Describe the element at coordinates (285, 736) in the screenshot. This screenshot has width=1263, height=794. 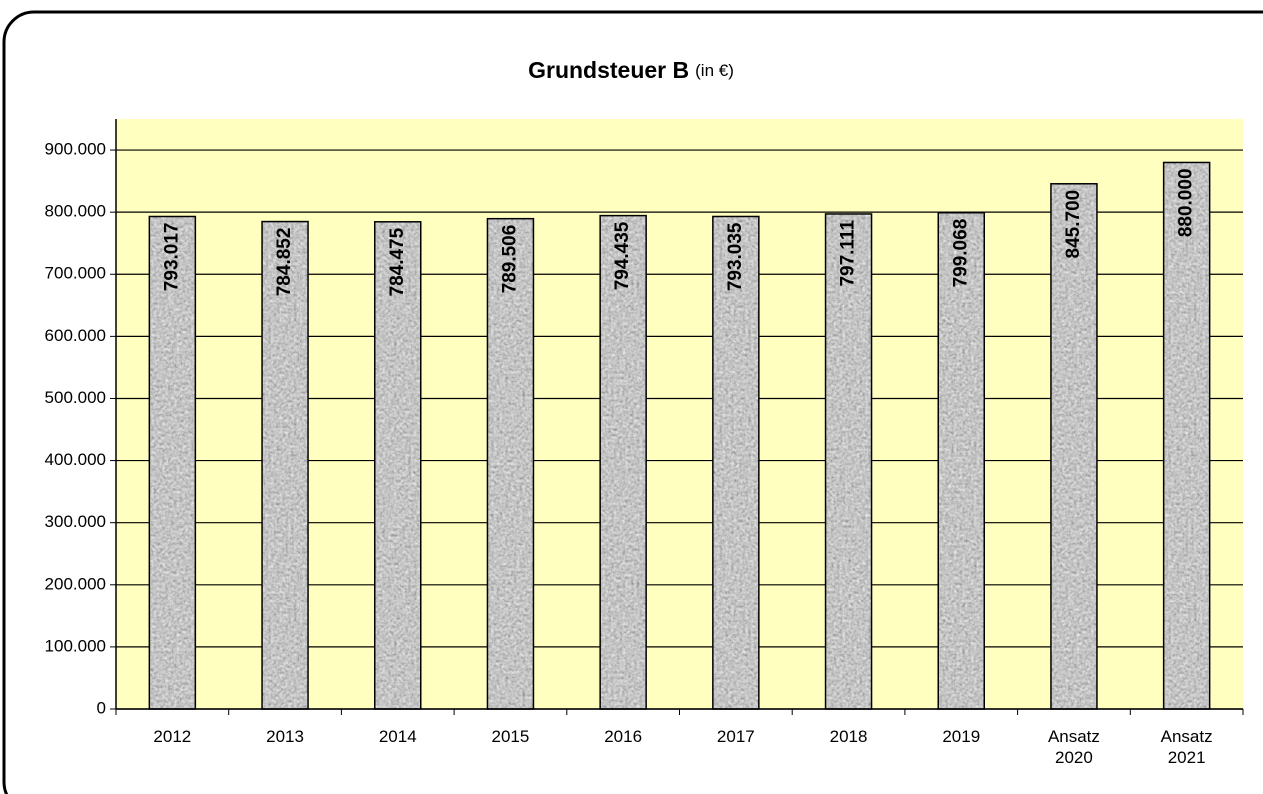
I see `x-tick-label: 2013` at that location.